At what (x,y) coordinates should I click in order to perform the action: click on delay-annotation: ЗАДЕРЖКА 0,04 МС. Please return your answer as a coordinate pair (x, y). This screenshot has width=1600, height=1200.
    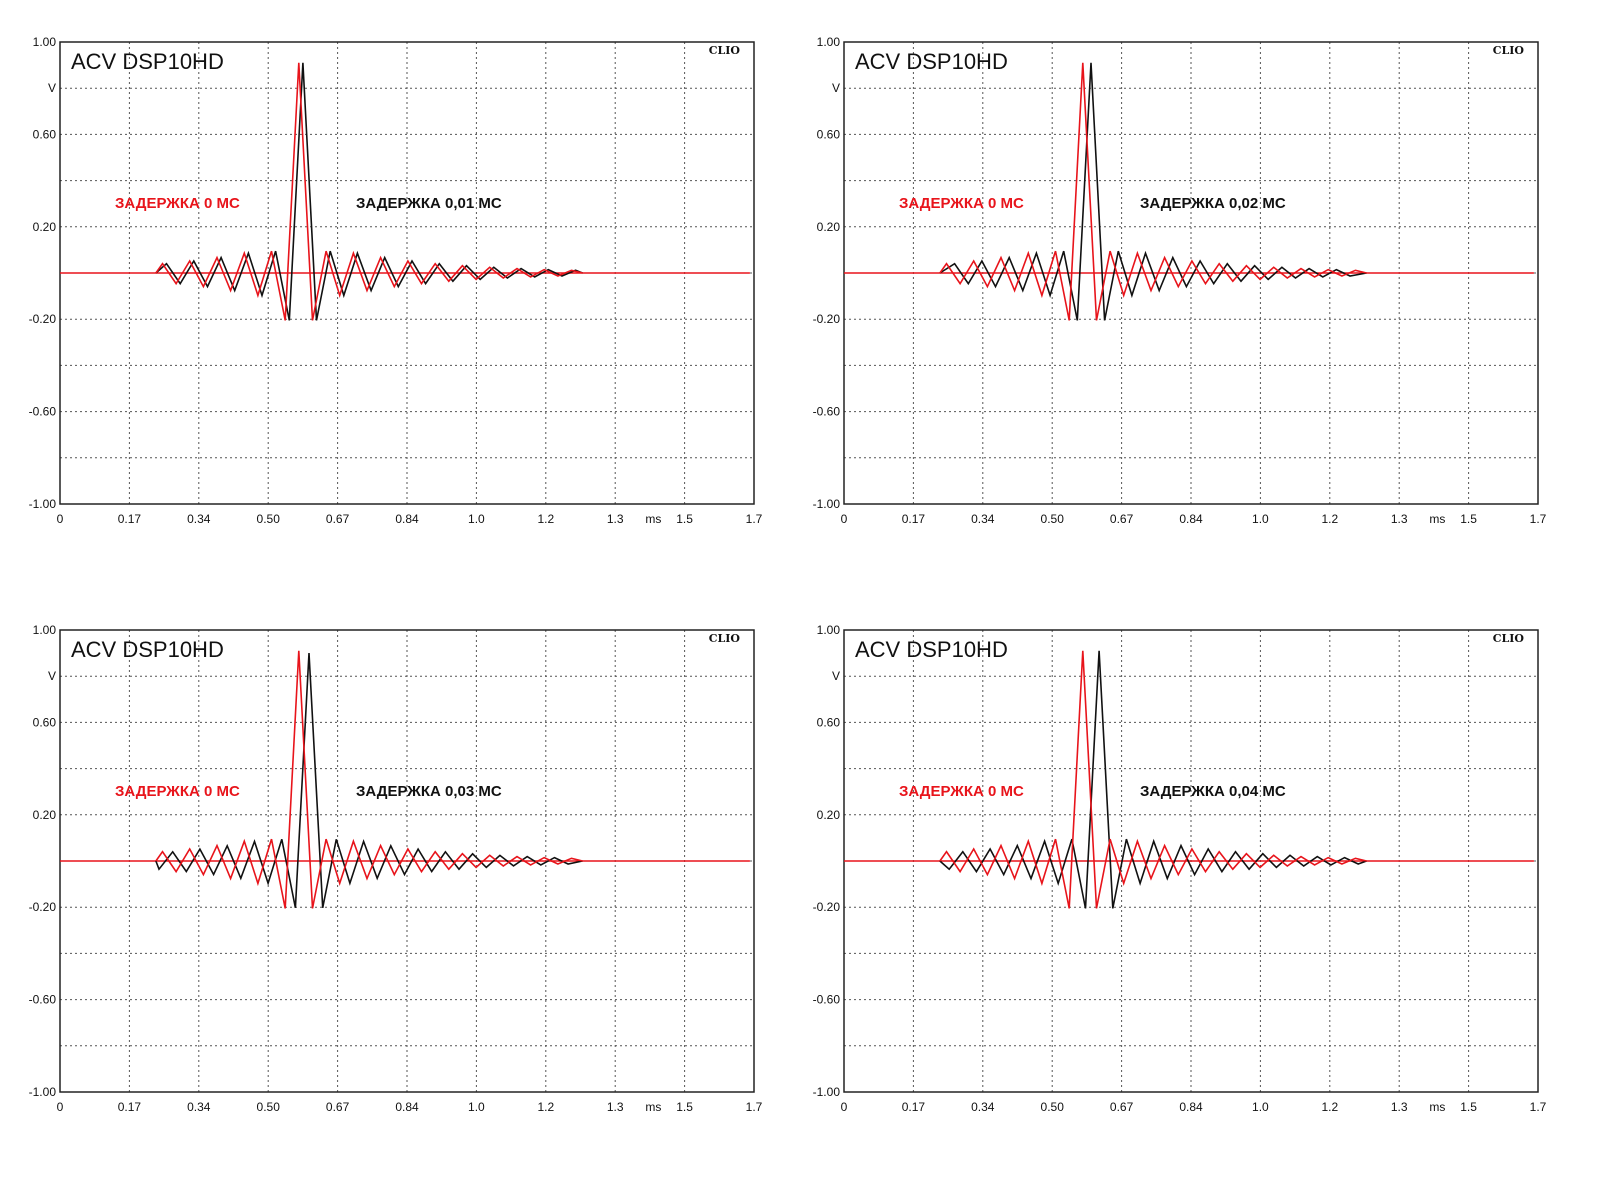
    Looking at the image, I should click on (1213, 791).